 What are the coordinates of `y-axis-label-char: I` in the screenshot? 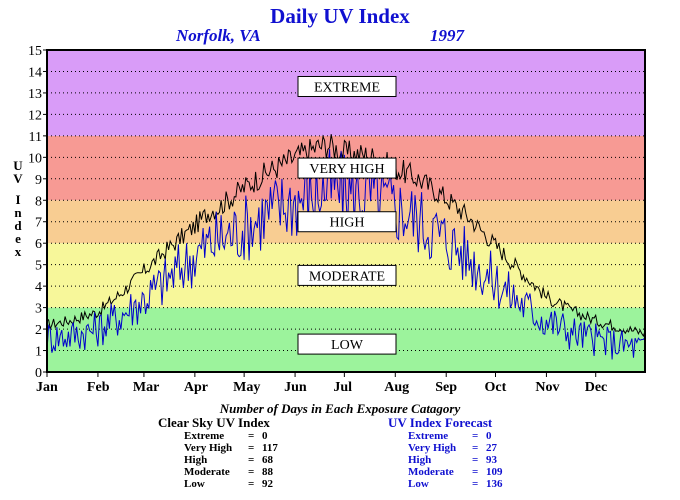 It's located at (17, 199).